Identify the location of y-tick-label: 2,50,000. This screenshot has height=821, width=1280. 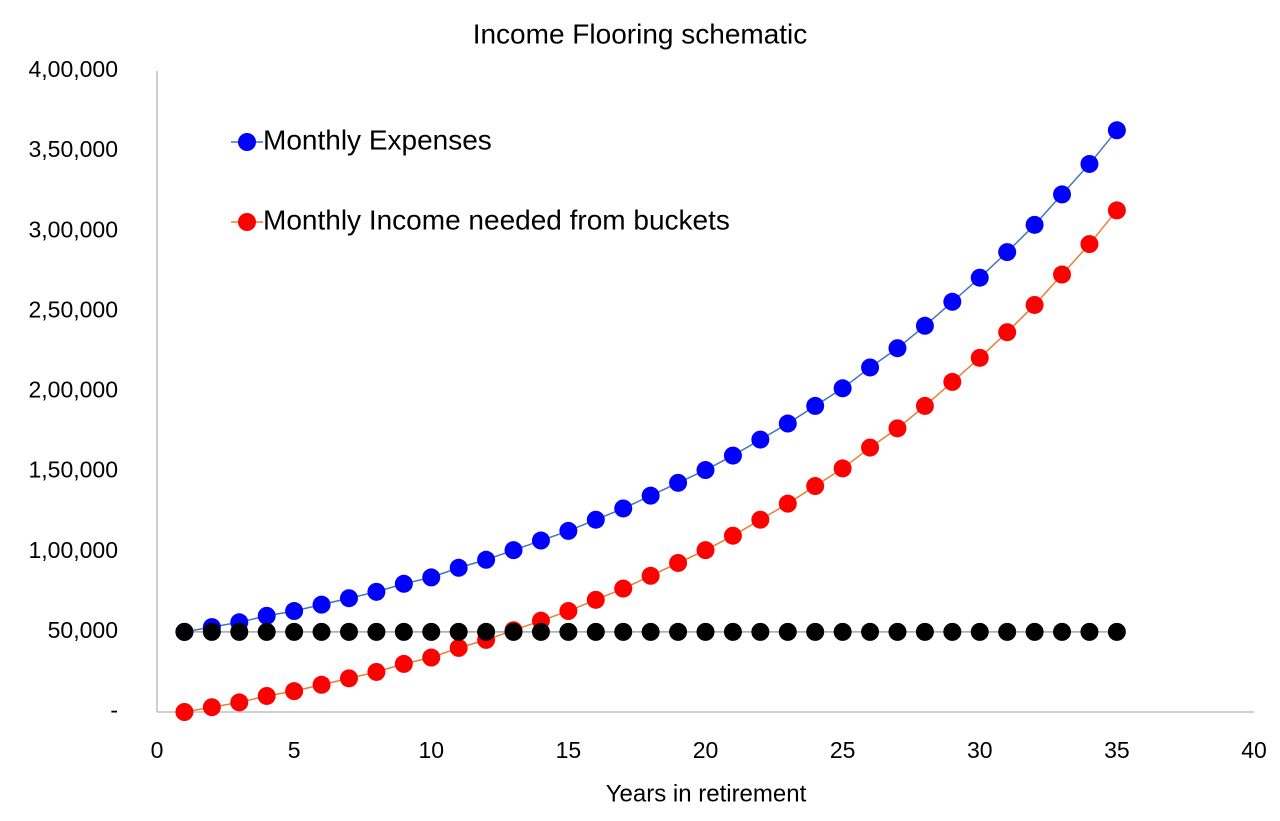
(73, 309).